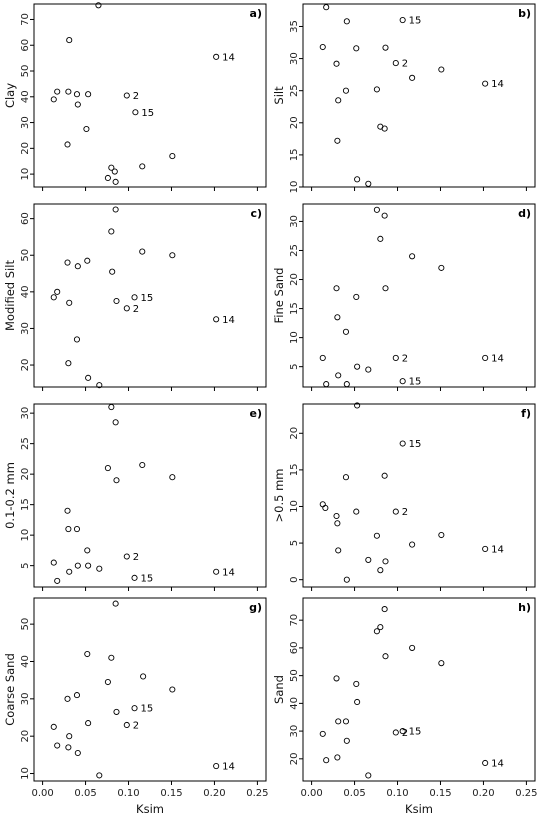 This screenshot has height=821, width=550. Describe the element at coordinates (256, 213) in the screenshot. I see `panel-label: c)` at that location.